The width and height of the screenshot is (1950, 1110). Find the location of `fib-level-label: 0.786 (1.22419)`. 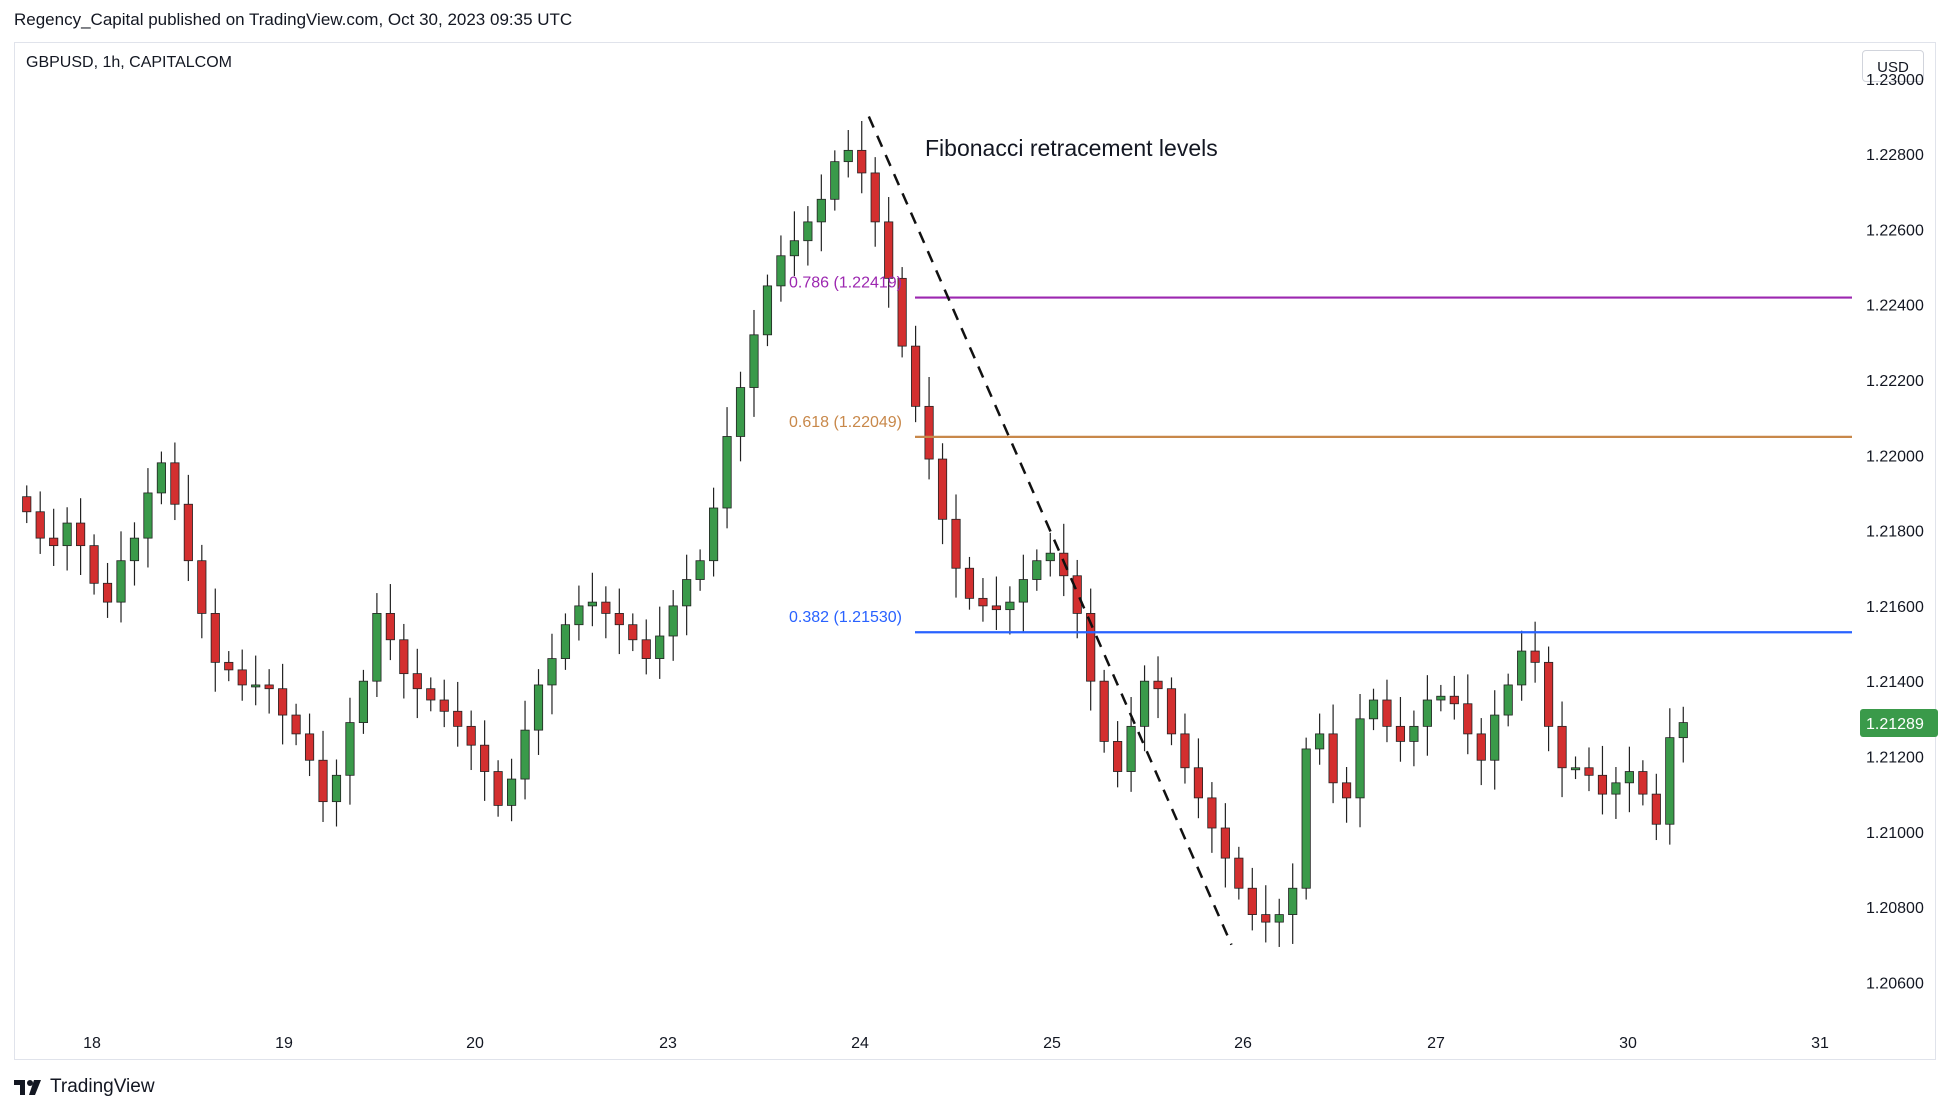

fib-level-label: 0.786 (1.22419) is located at coordinates (845, 283).